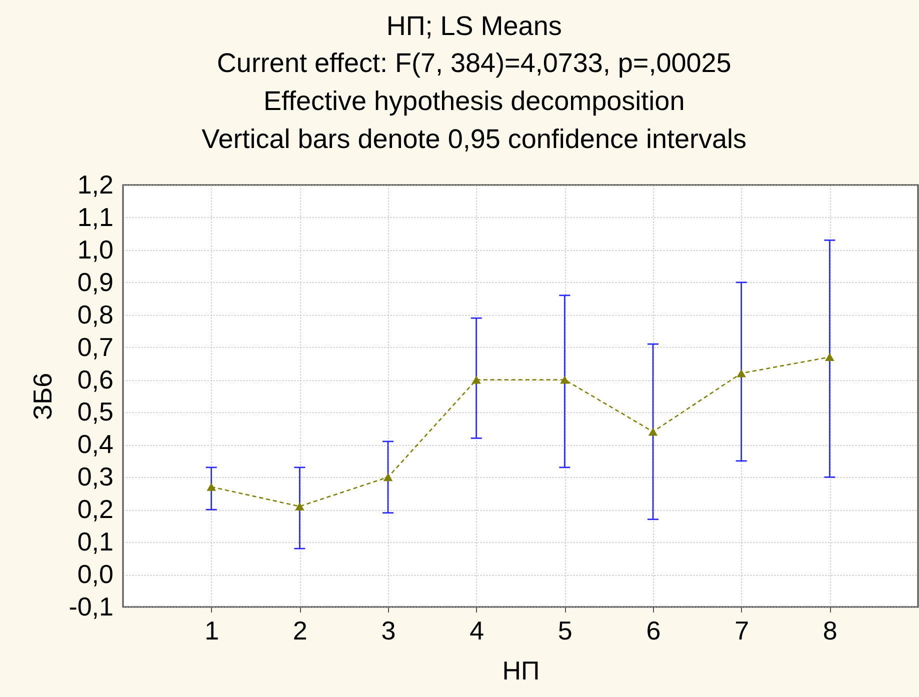 This screenshot has width=919, height=697. I want to click on y-tick-label: 1,1, so click(95, 217).